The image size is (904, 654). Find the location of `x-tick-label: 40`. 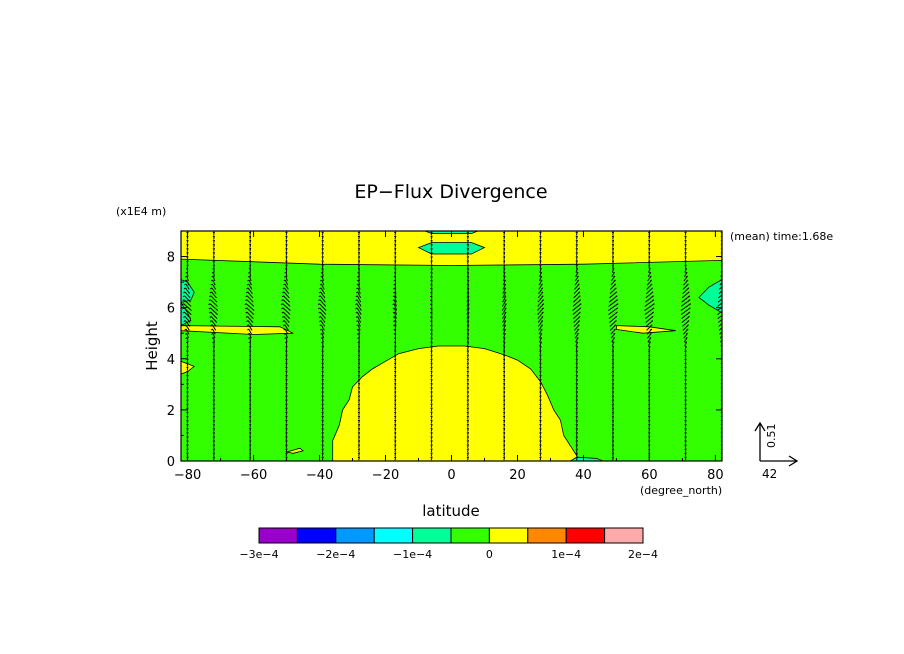

x-tick-label: 40 is located at coordinates (583, 475).